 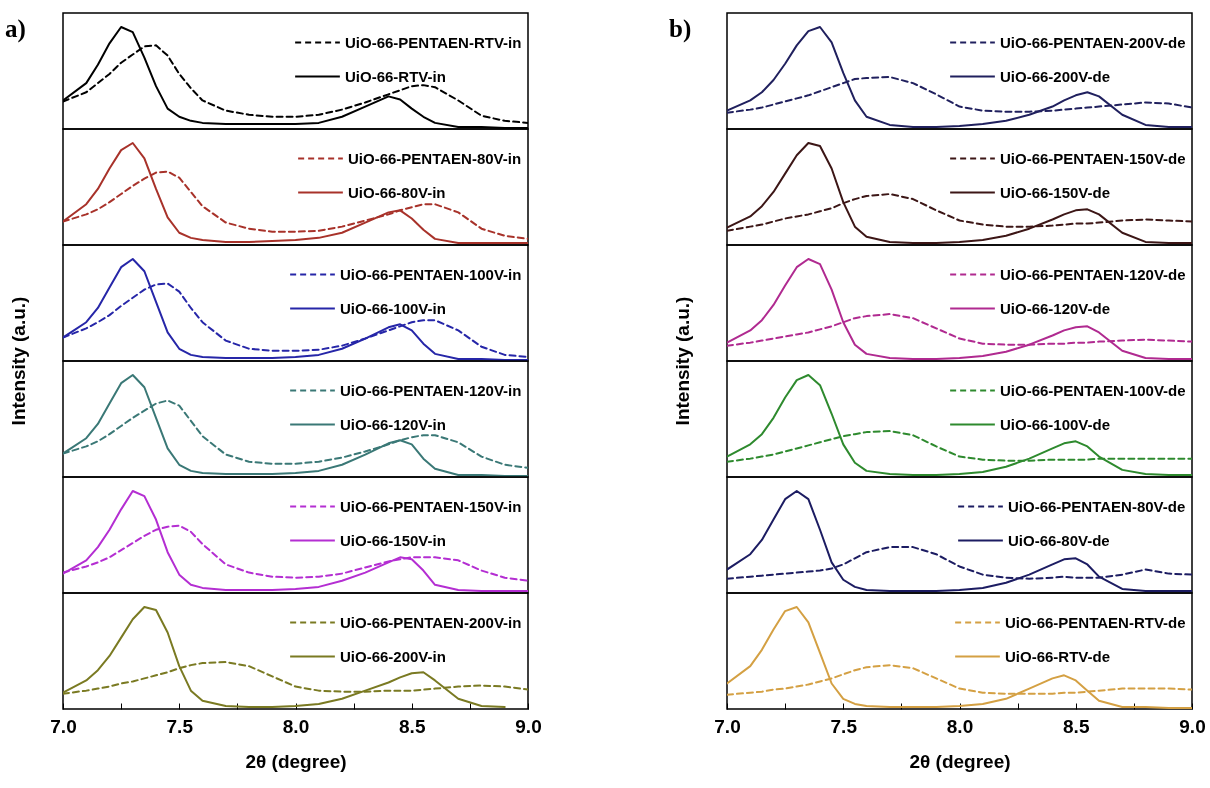 What do you see at coordinates (15, 29) in the screenshot?
I see `text: a)` at bounding box center [15, 29].